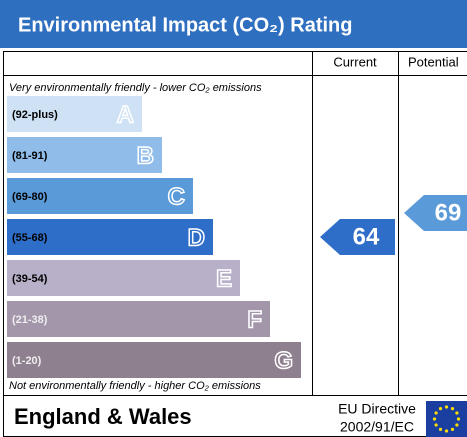 Image resolution: width=467 pixels, height=437 pixels. I want to click on band-range: (81-91), so click(30, 156).